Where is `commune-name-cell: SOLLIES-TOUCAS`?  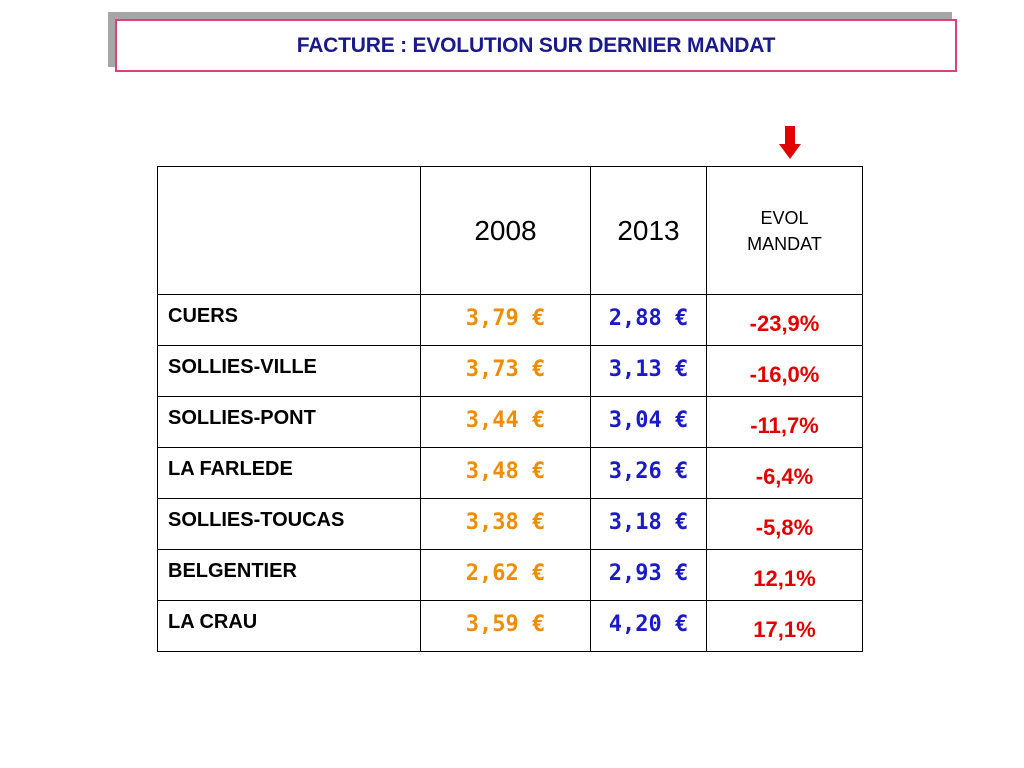 commune-name-cell: SOLLIES-TOUCAS is located at coordinates (289, 524).